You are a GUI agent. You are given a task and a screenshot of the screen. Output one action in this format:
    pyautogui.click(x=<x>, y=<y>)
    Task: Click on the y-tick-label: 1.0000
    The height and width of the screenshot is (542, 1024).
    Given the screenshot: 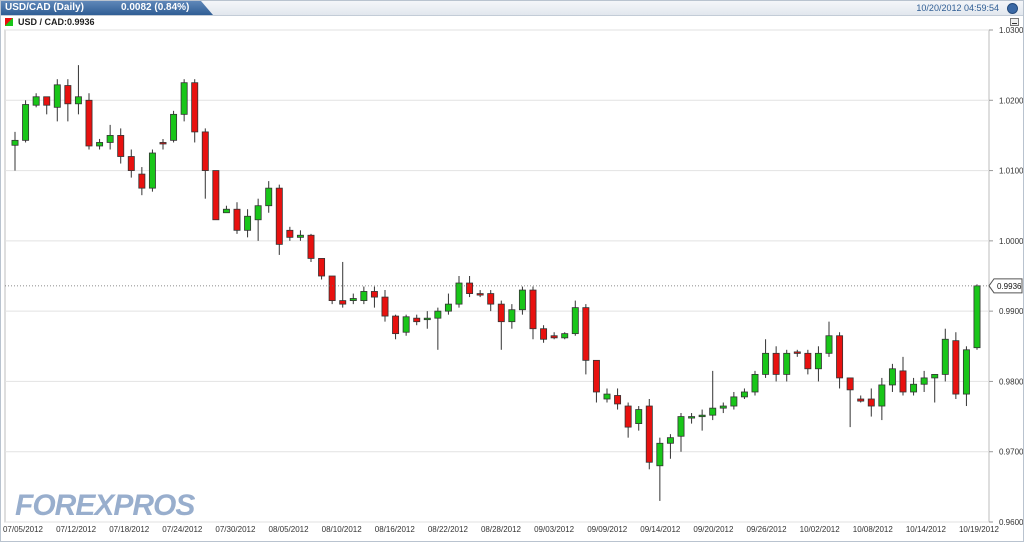 What is the action you would take?
    pyautogui.click(x=1011, y=241)
    